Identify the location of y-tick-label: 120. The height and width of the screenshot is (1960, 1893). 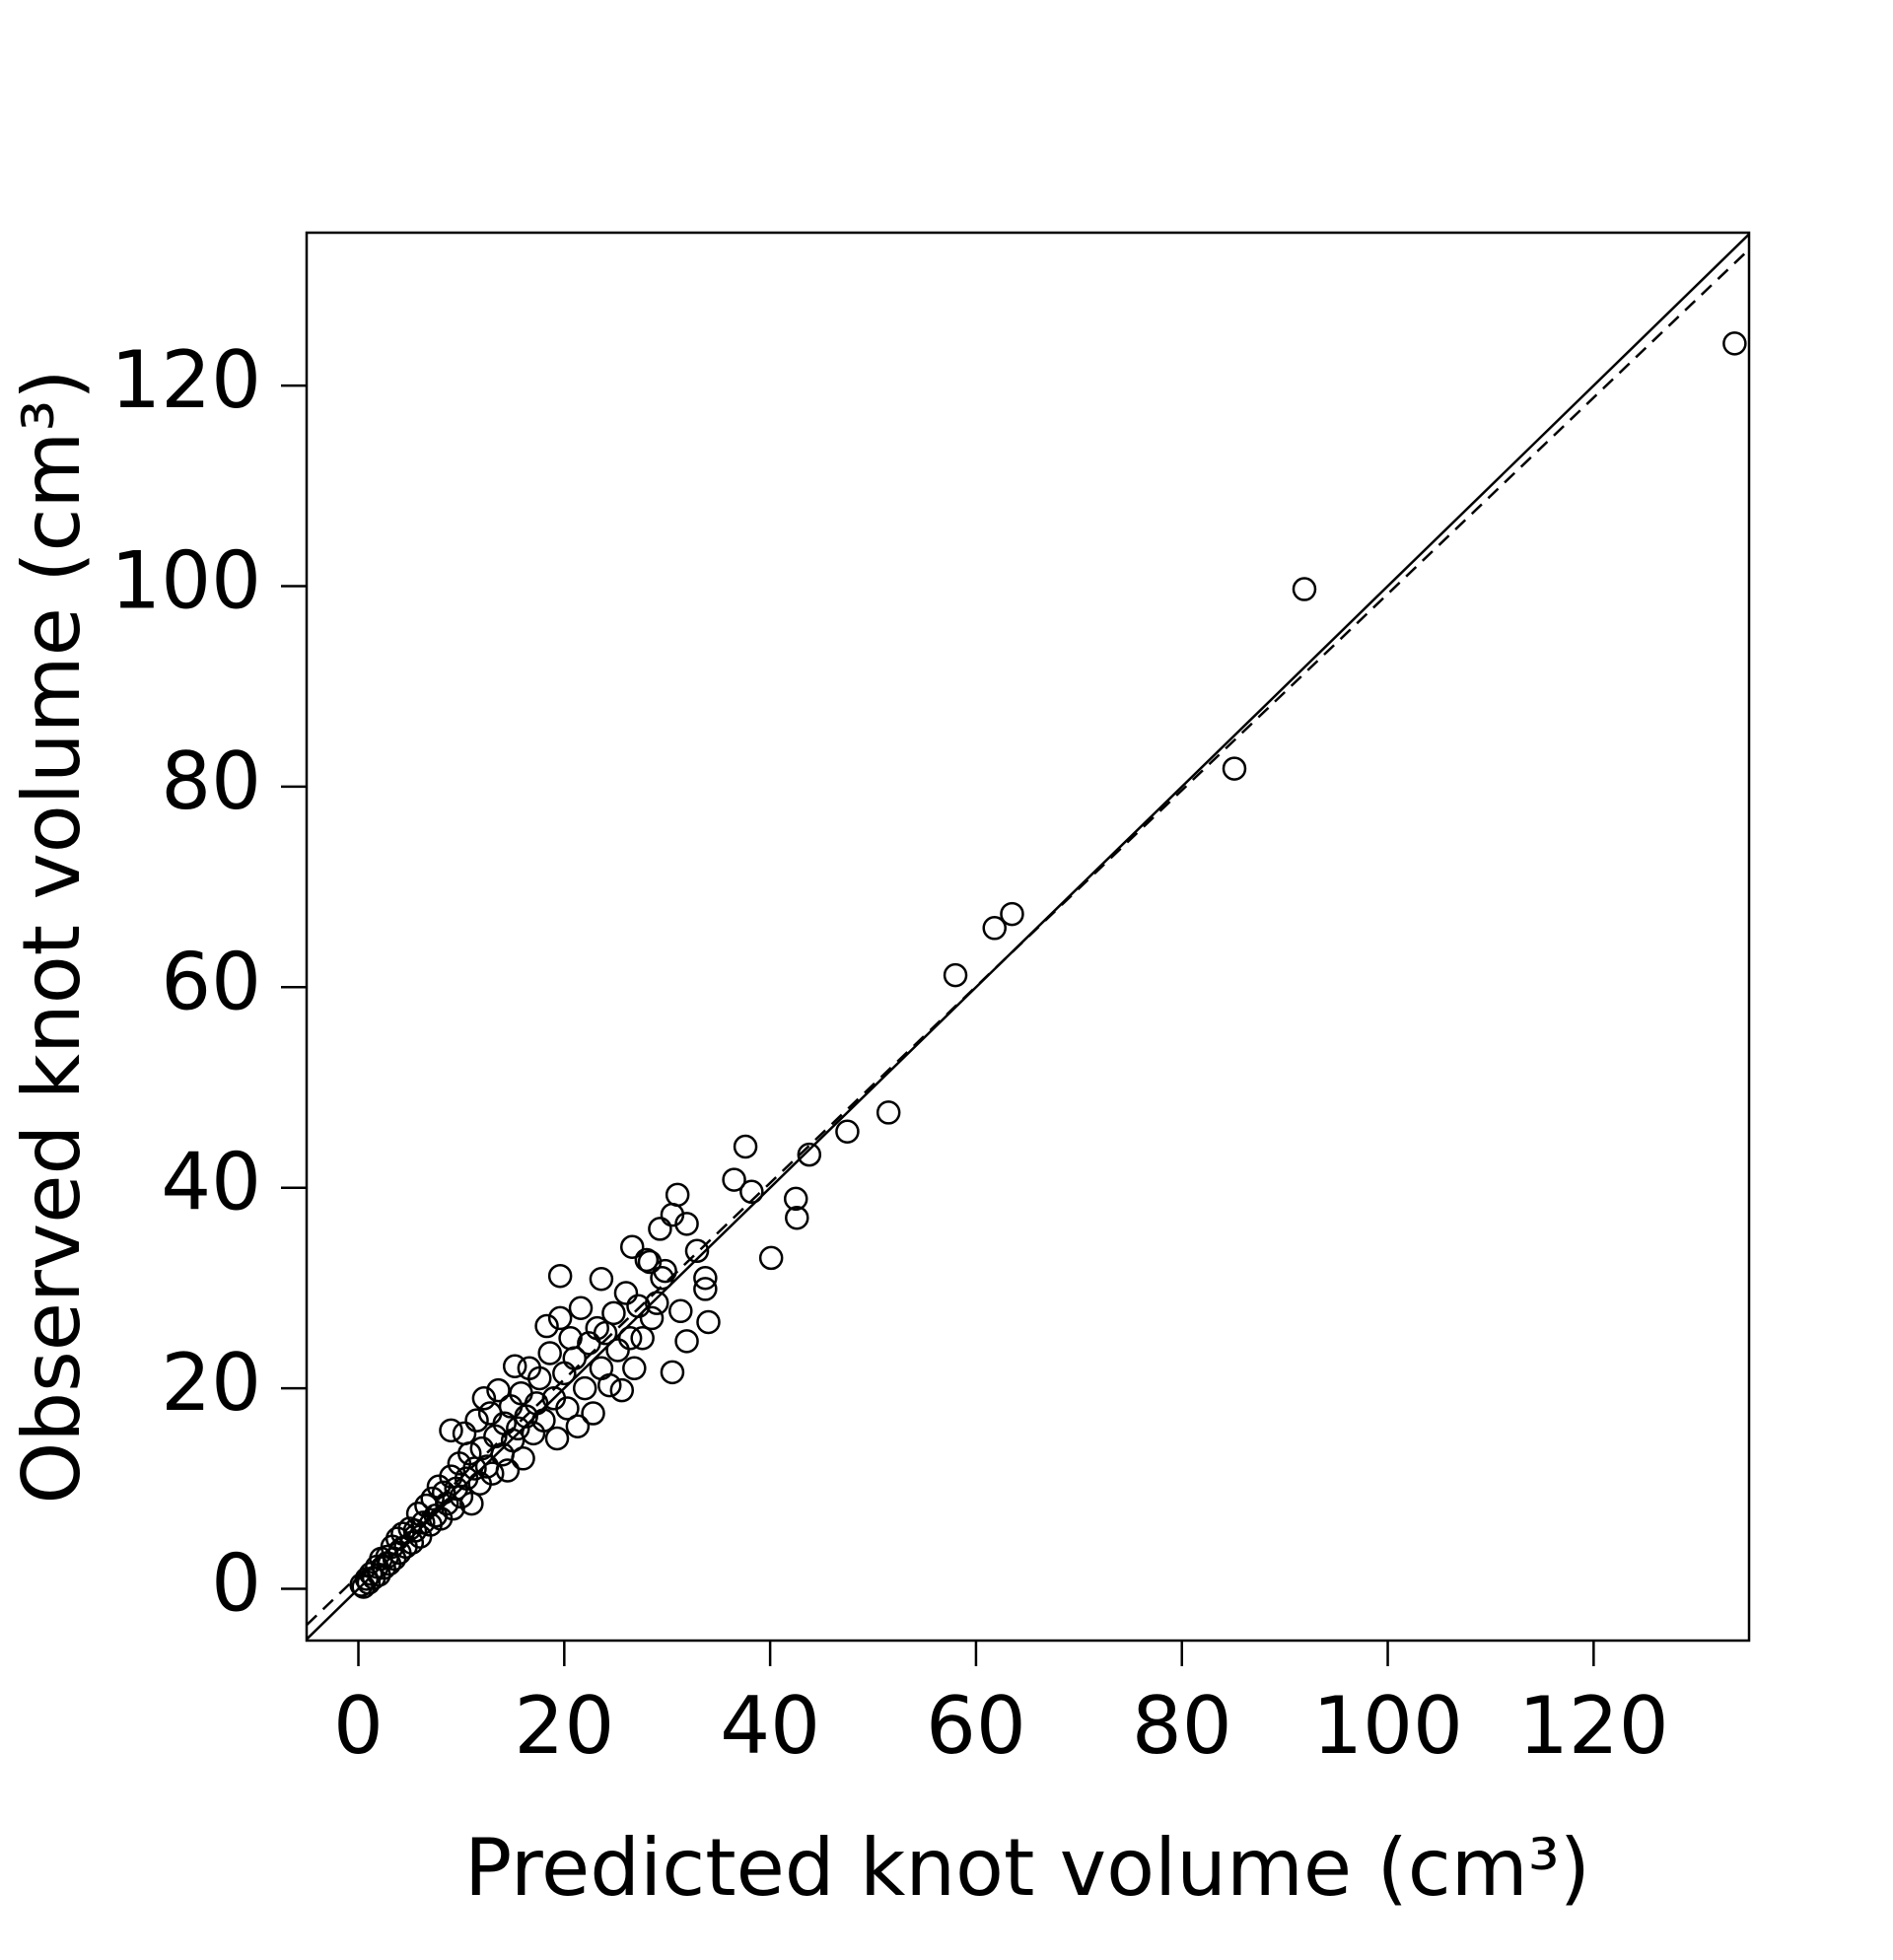
(185, 380).